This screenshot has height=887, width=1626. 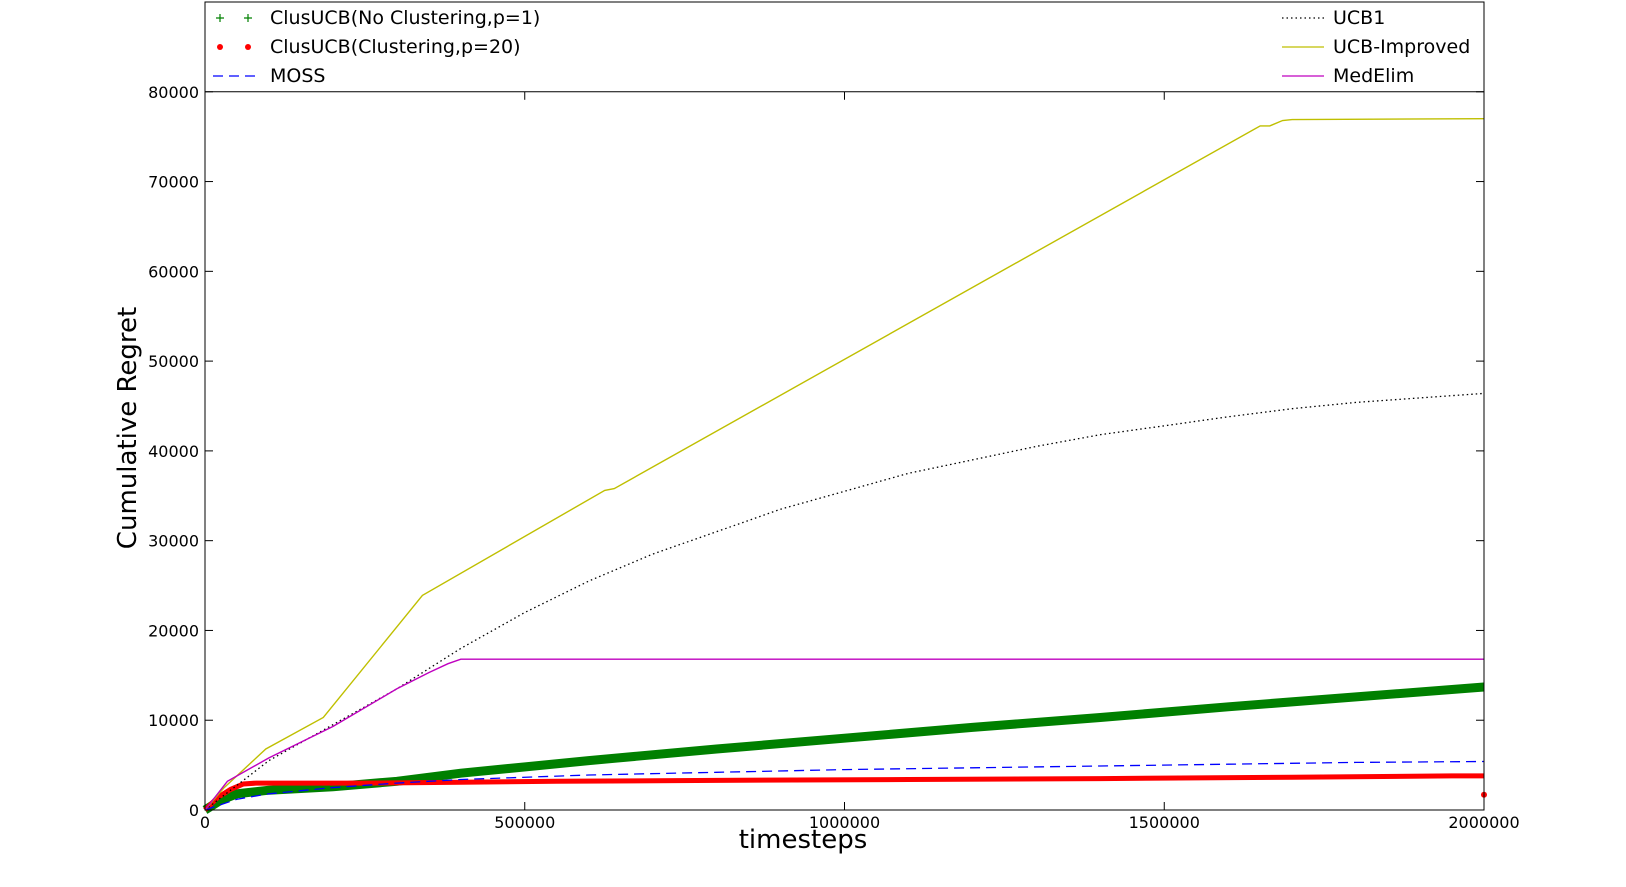 What do you see at coordinates (1483, 822) in the screenshot?
I see `x-tick-label: 2000000` at bounding box center [1483, 822].